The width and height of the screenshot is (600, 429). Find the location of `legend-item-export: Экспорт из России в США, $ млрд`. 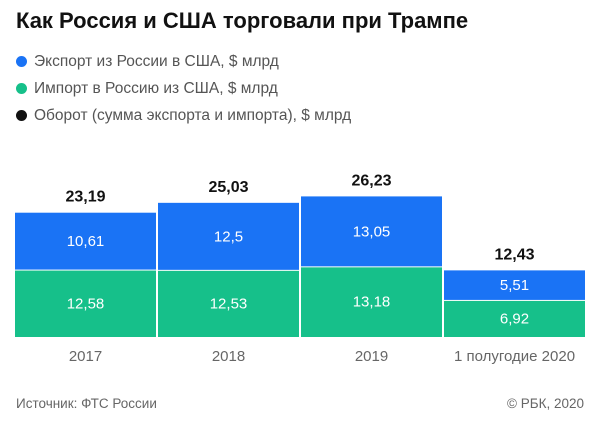

legend-item-export: Экспорт из России в США, $ млрд is located at coordinates (183, 61).